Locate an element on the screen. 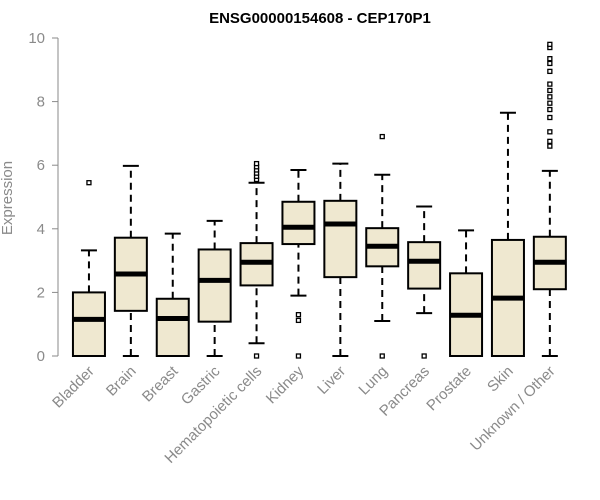 The image size is (600, 500). chart-title: ENSG00000154608 - CEP170P1 is located at coordinates (320, 18).